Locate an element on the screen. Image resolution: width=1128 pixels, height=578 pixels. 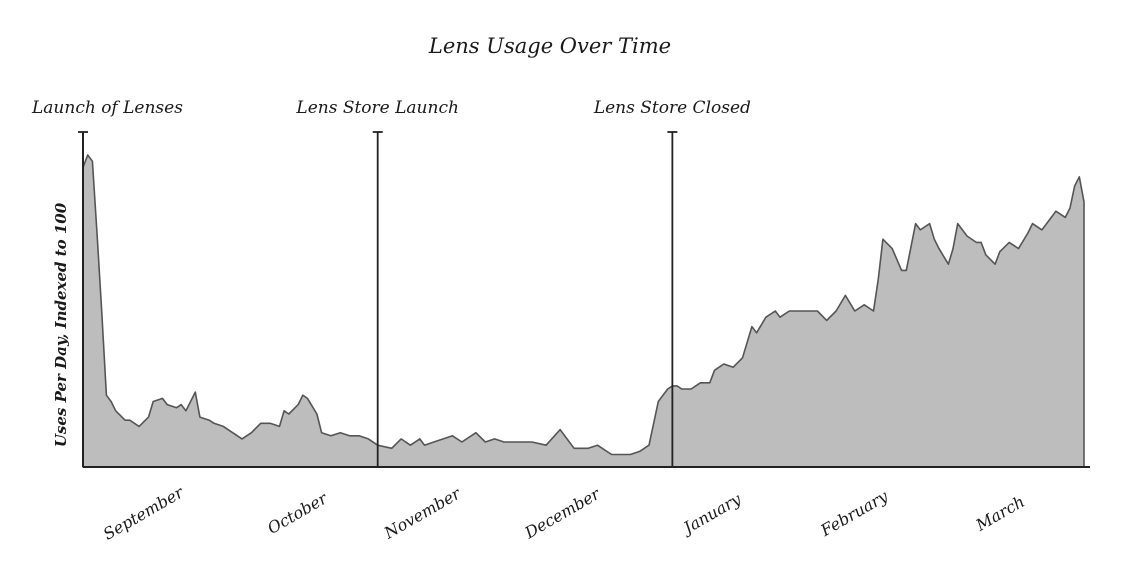
y-axis-label: Uses Per Day, Indexed to 100 is located at coordinates (61, 324).